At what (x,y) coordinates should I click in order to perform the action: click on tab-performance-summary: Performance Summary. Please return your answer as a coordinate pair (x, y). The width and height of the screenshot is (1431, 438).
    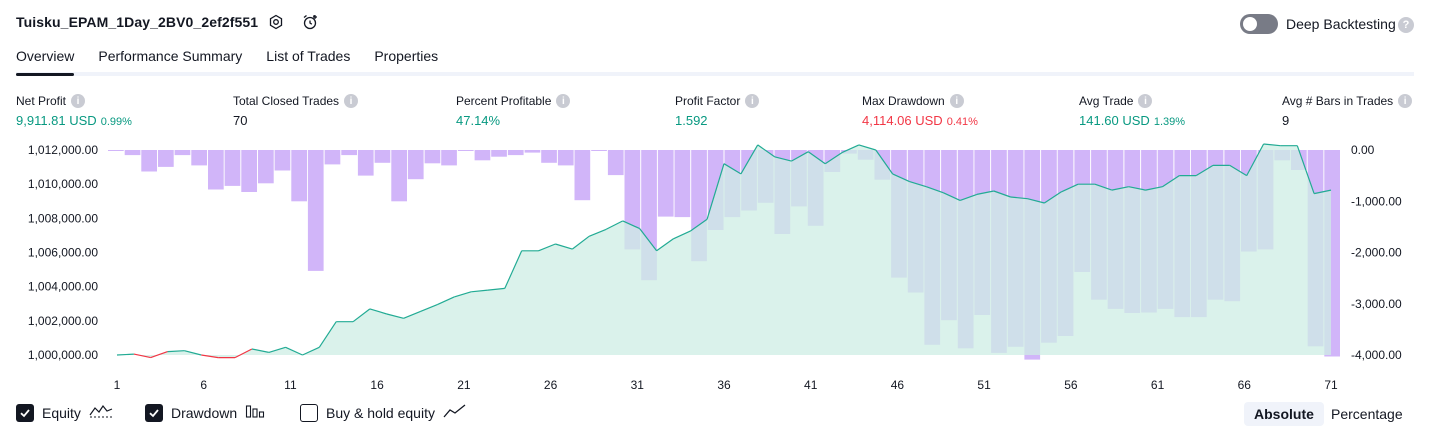
    Looking at the image, I should click on (170, 56).